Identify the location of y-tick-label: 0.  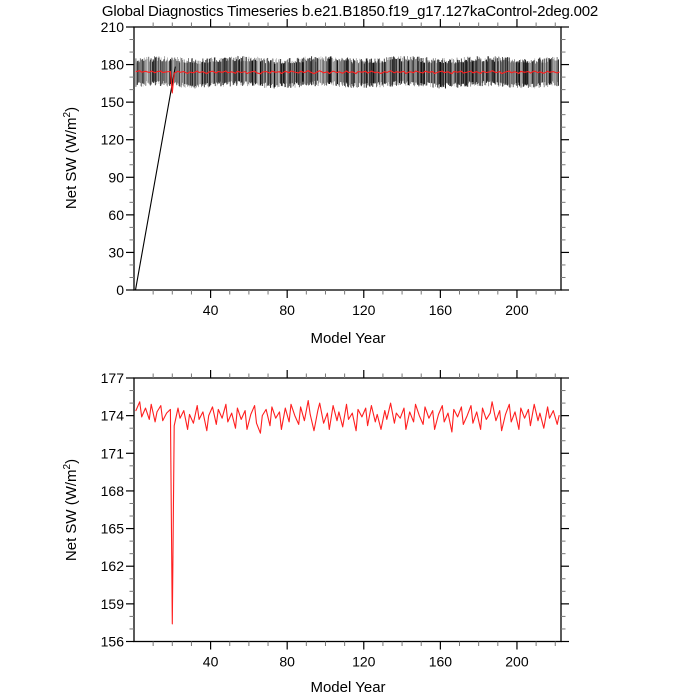
(120, 290).